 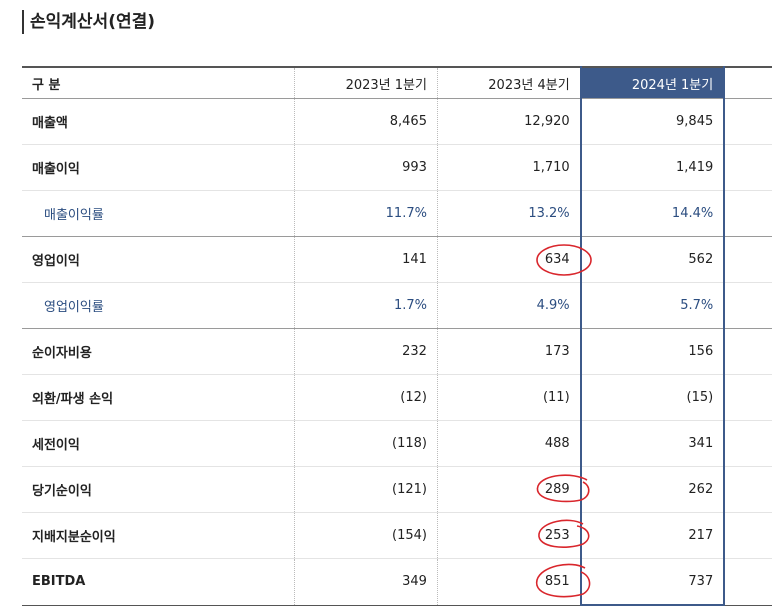 I want to click on row-label: 당기순이익, so click(x=158, y=489).